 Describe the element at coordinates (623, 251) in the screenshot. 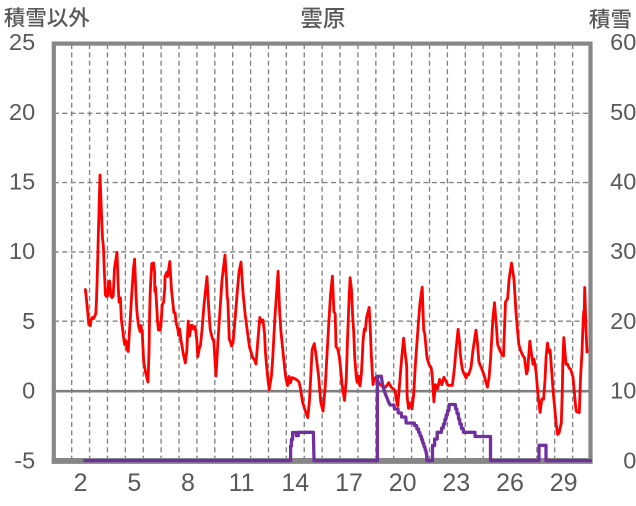

I see `svg-text: 30` at that location.